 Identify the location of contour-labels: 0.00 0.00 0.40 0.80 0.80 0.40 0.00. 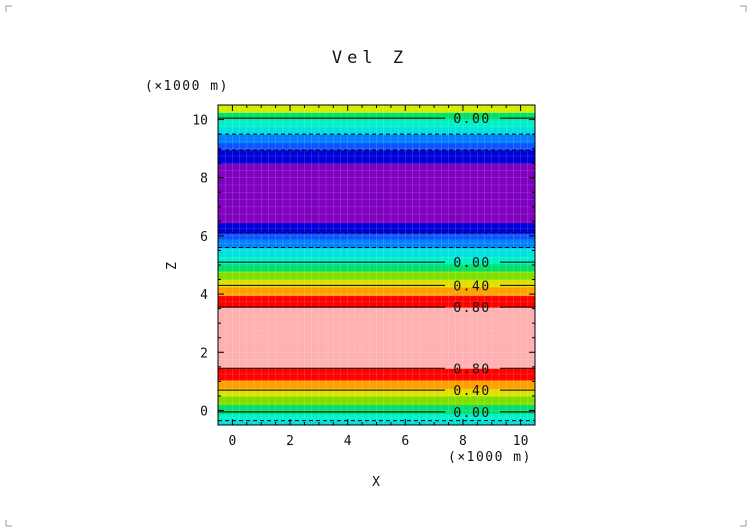
(471, 266).